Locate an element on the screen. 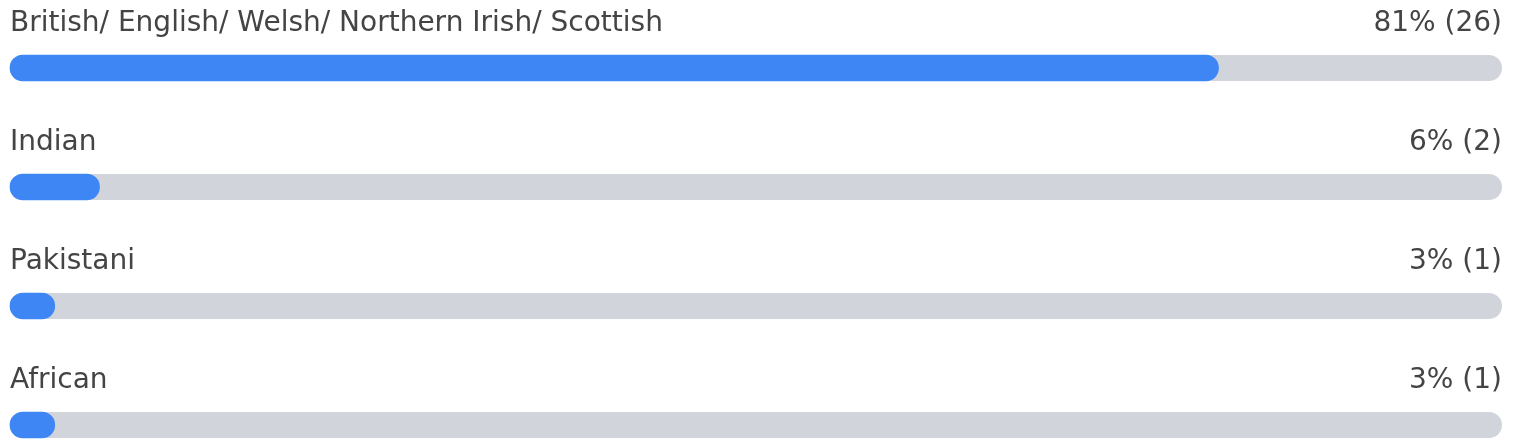 The height and width of the screenshot is (439, 1520). data-label: 6% (2) is located at coordinates (1455, 141).